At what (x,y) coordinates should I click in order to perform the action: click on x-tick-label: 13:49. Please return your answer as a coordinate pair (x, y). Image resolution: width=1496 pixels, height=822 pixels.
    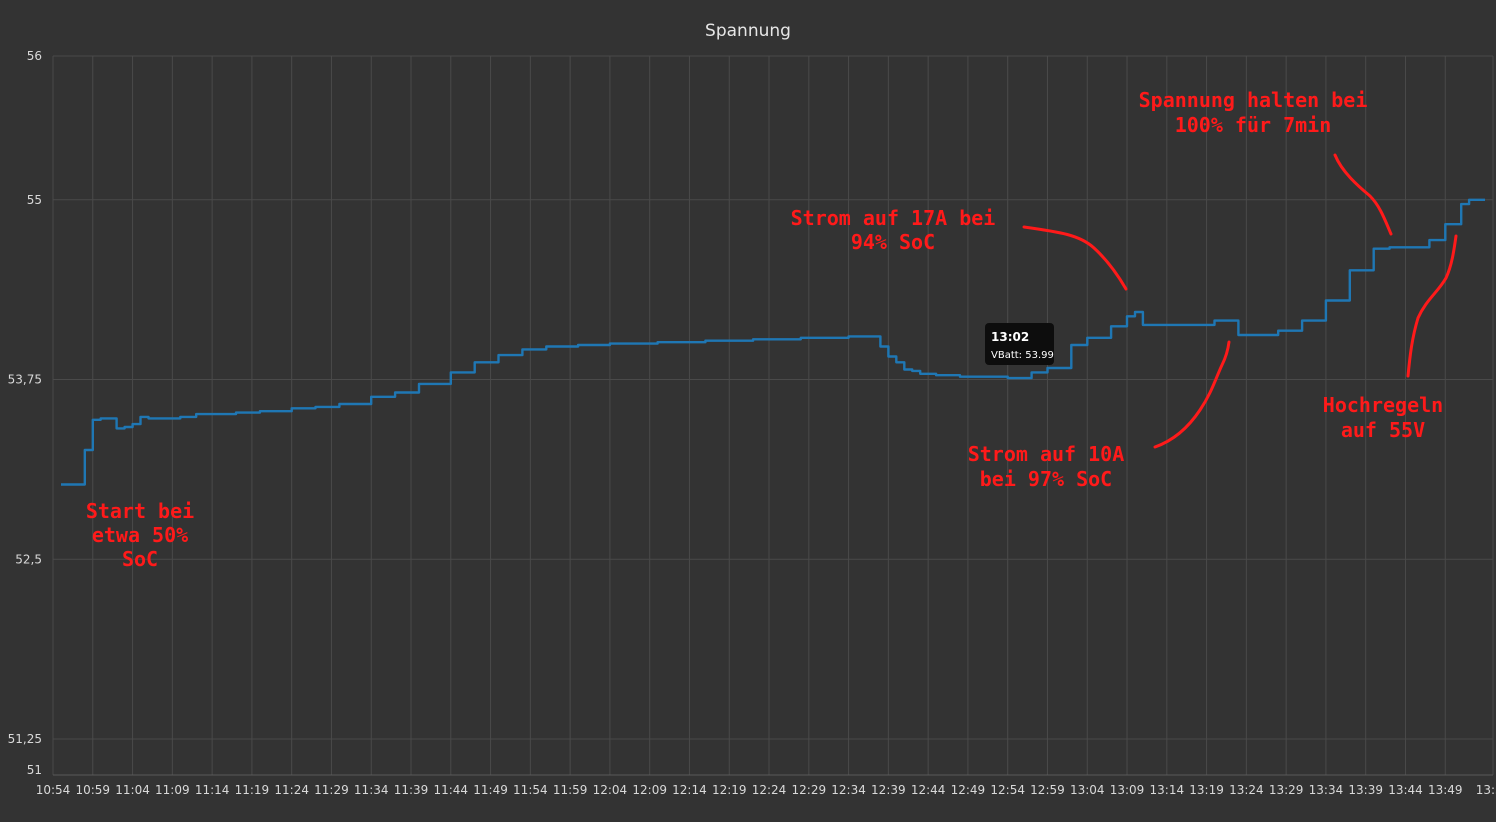
    Looking at the image, I should click on (1445, 790).